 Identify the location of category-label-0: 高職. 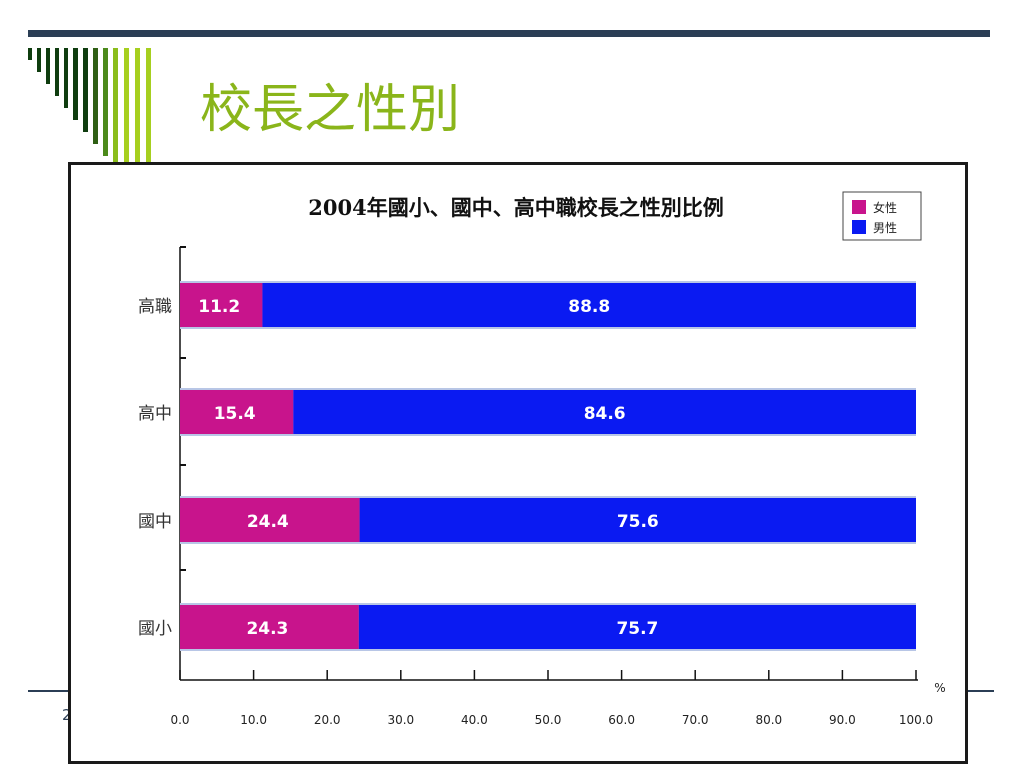
(155, 307).